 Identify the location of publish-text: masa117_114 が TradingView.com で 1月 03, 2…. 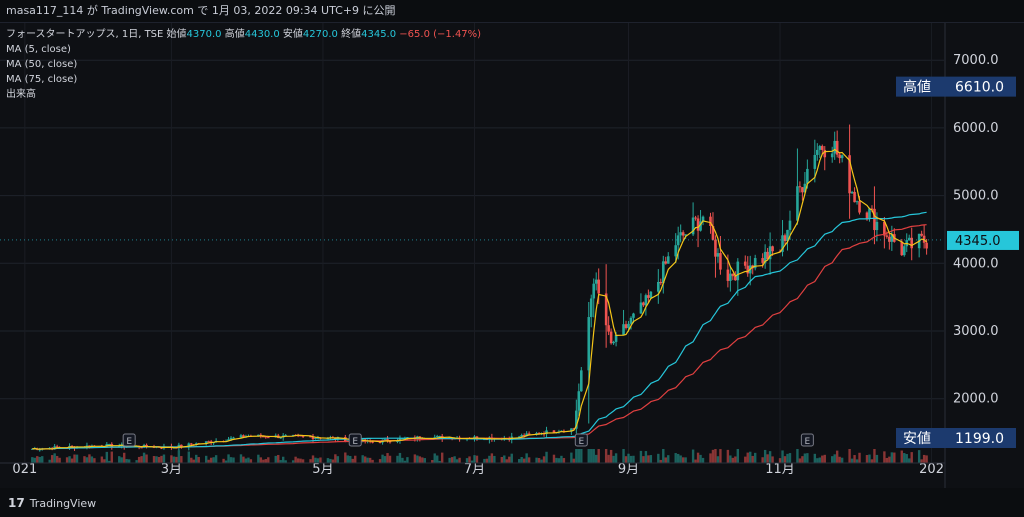
(201, 10).